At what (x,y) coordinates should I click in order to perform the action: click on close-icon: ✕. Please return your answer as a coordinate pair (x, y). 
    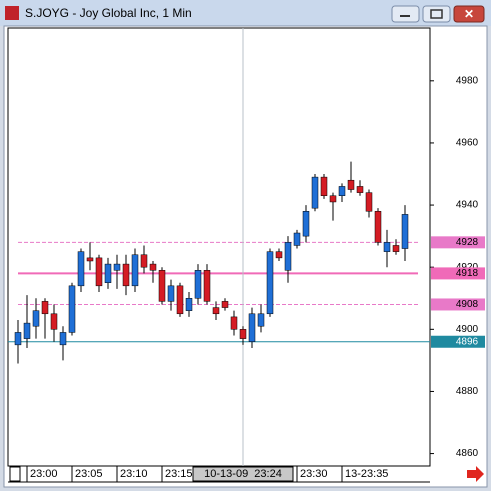
    Looking at the image, I should click on (469, 14).